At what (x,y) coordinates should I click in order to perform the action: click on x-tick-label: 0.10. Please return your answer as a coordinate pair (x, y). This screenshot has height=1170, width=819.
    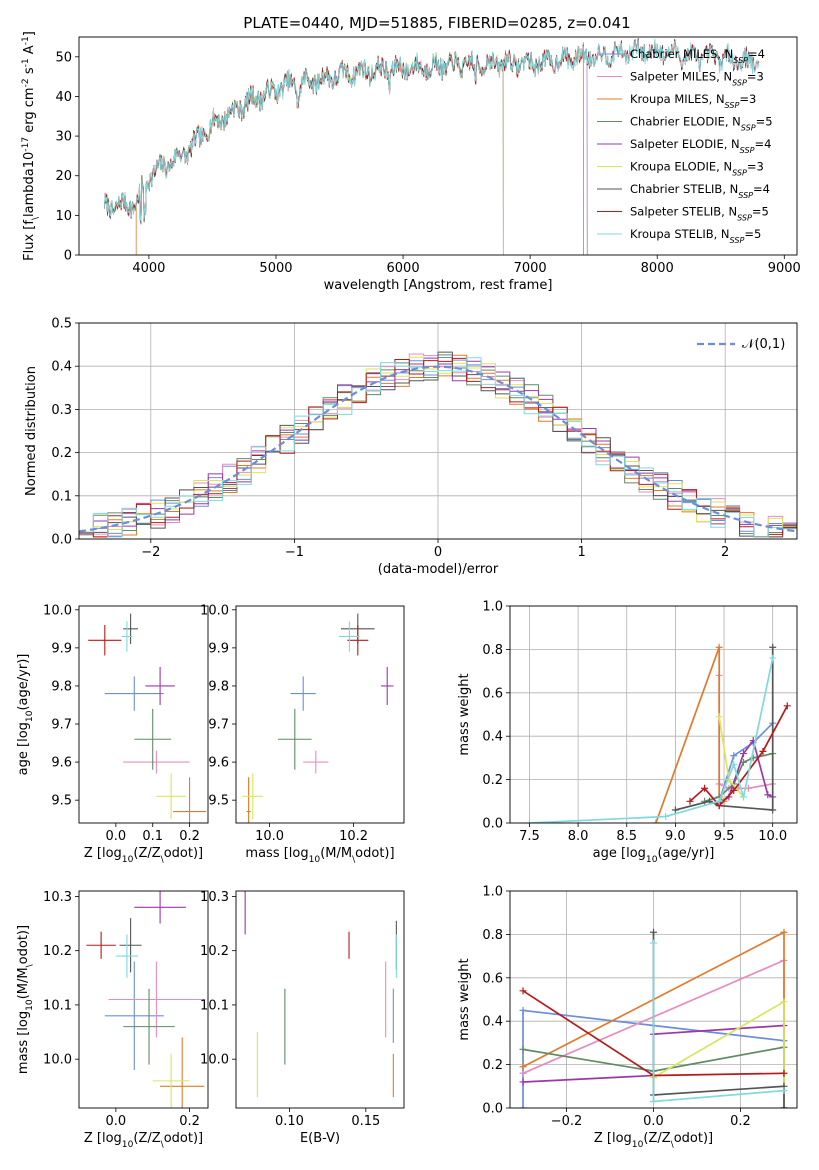
    Looking at the image, I should click on (289, 1121).